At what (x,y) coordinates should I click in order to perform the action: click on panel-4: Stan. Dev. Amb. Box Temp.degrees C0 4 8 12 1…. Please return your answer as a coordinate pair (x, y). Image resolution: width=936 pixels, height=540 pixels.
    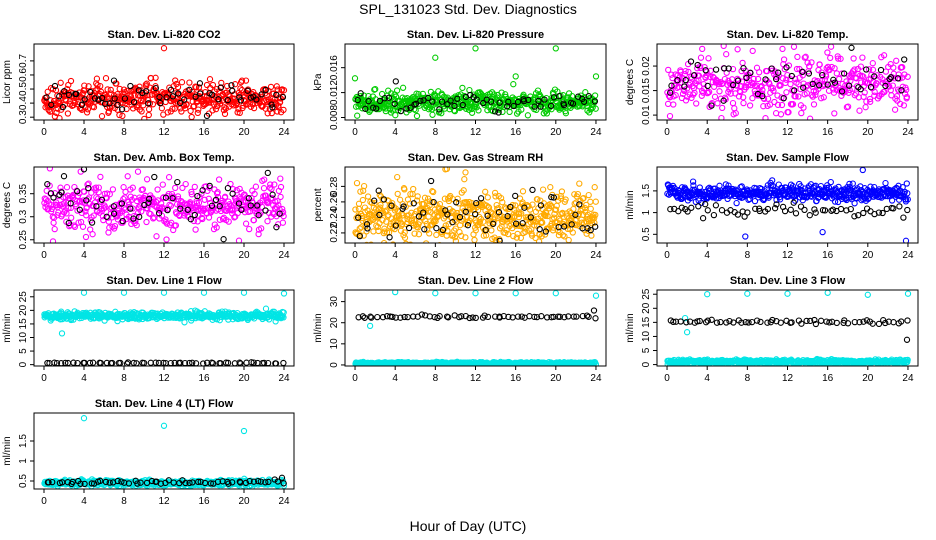
    Looking at the image, I should click on (148, 206).